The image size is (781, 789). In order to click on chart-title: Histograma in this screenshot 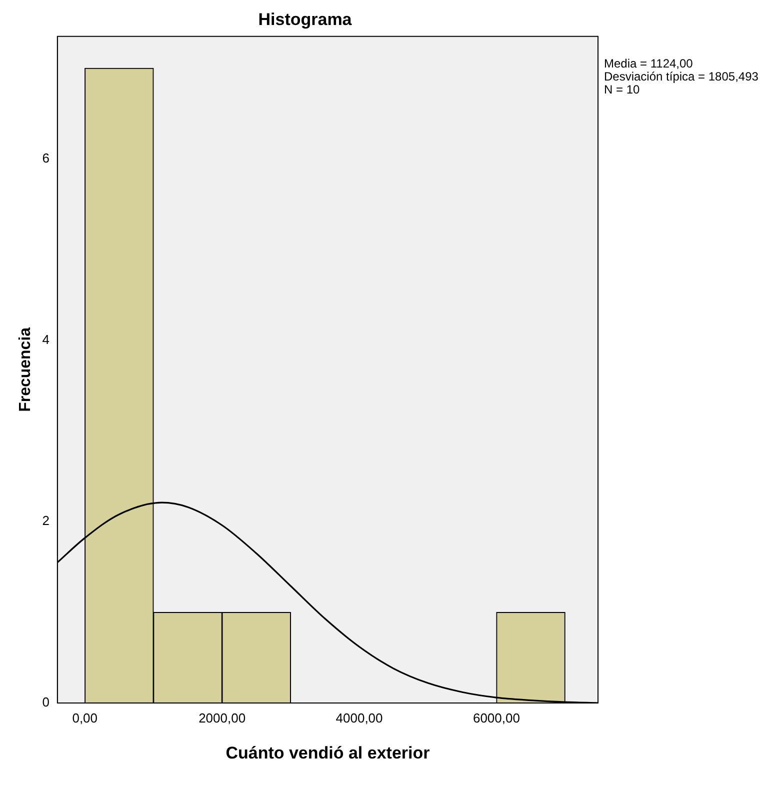, I will do `click(305, 19)`.